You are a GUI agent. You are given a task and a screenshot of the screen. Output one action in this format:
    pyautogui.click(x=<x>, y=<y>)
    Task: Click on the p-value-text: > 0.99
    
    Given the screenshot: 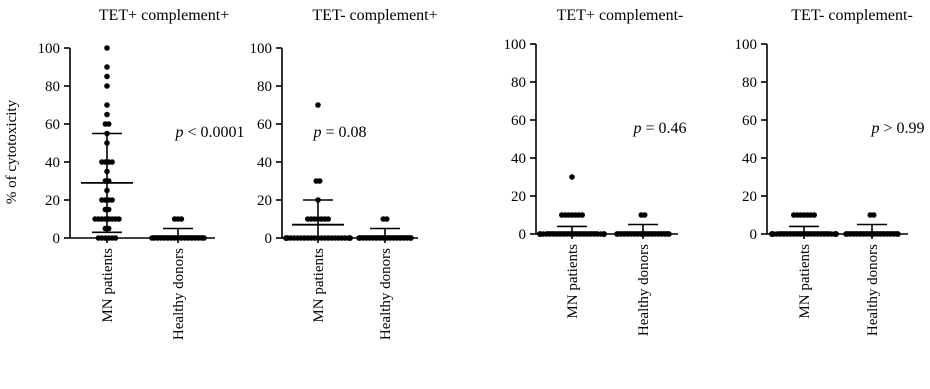 What is the action you would take?
    pyautogui.click(x=901, y=128)
    